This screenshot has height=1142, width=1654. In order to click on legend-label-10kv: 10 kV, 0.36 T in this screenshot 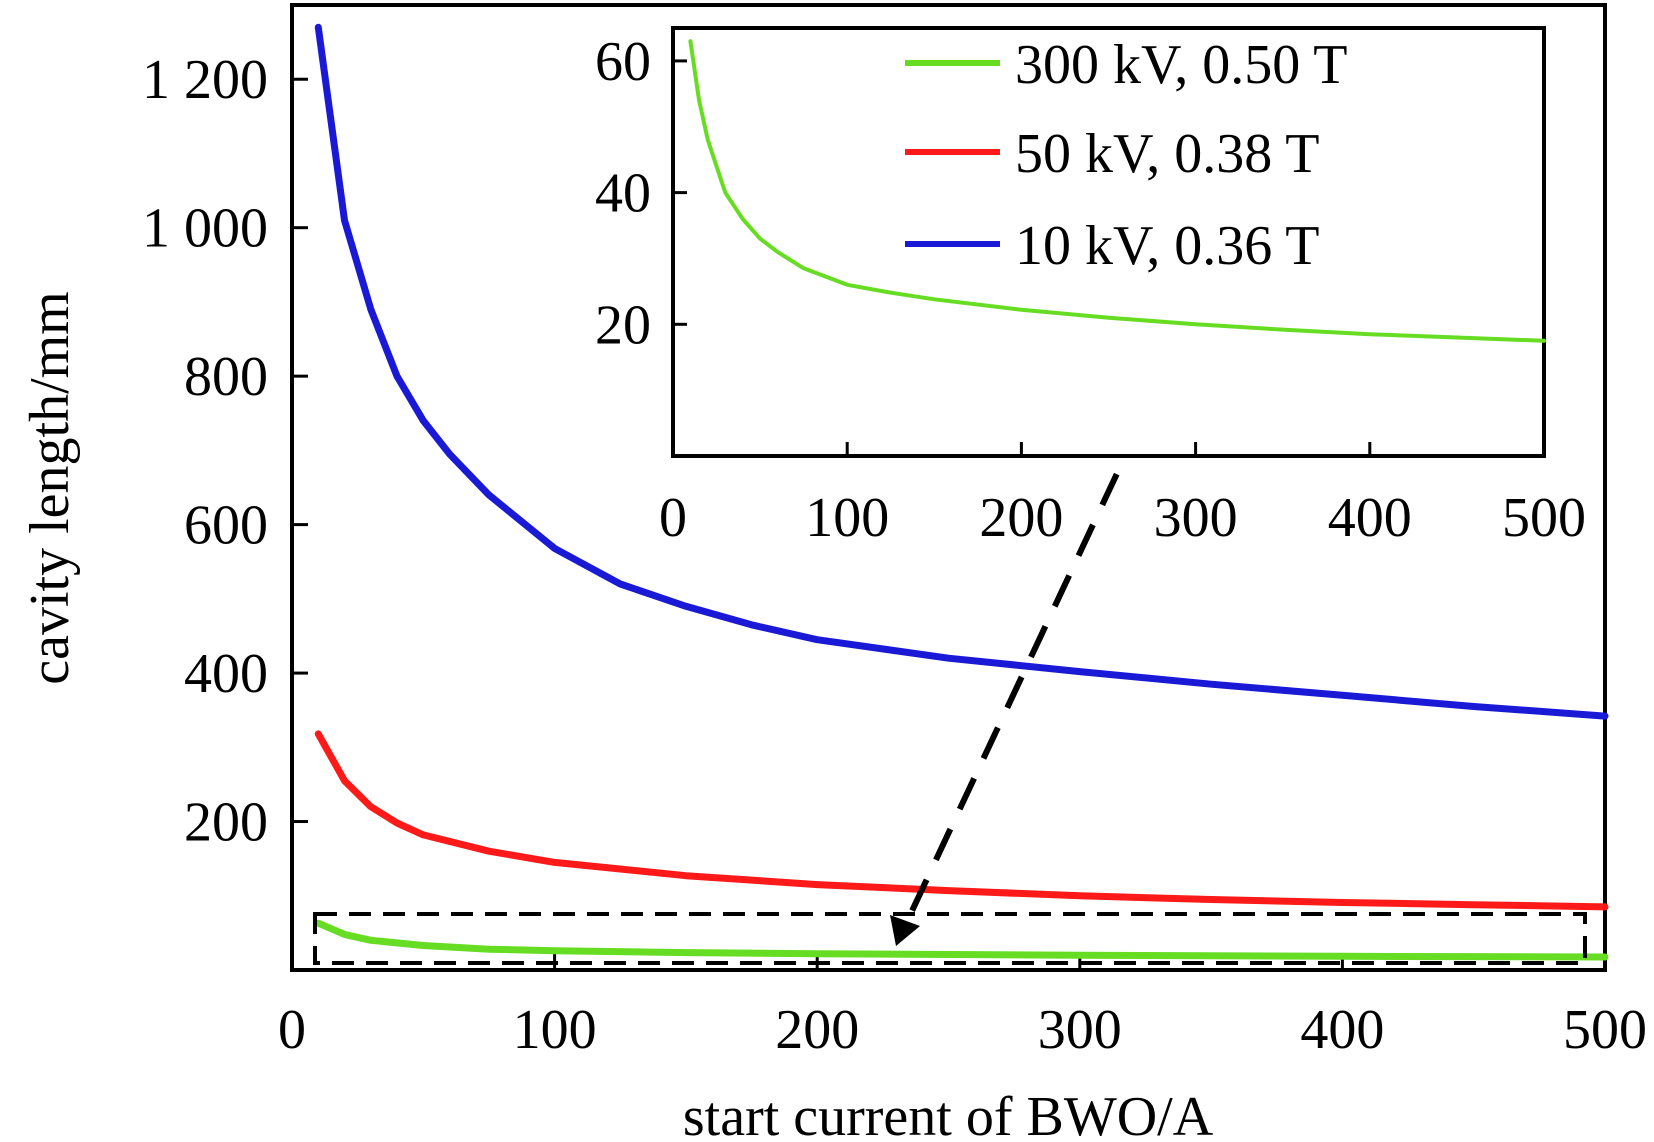, I will do `click(1167, 246)`.